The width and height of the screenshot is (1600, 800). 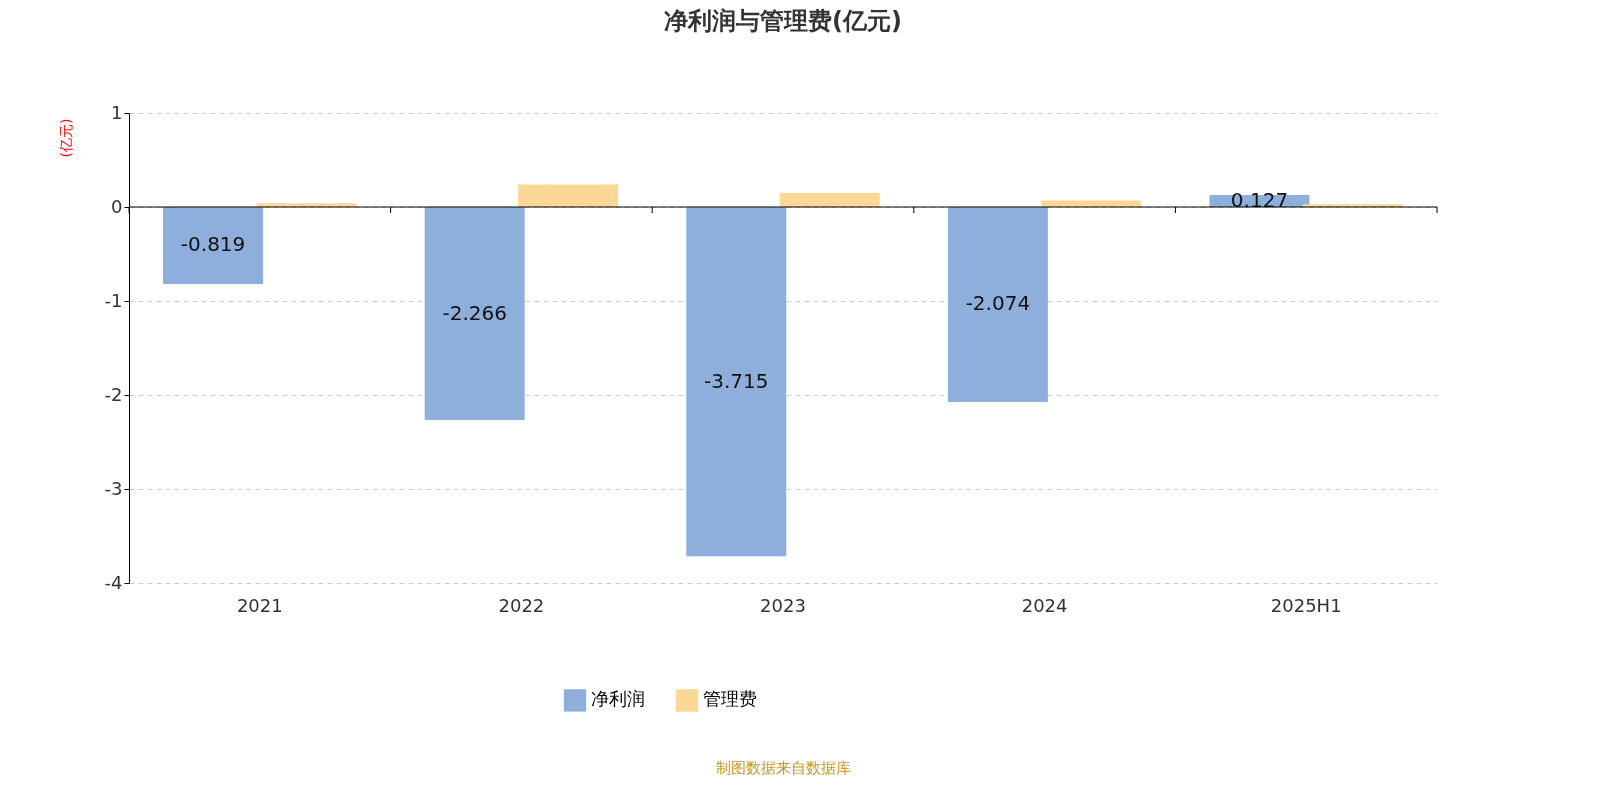 What do you see at coordinates (113, 488) in the screenshot?
I see `y-tick-label: -3` at bounding box center [113, 488].